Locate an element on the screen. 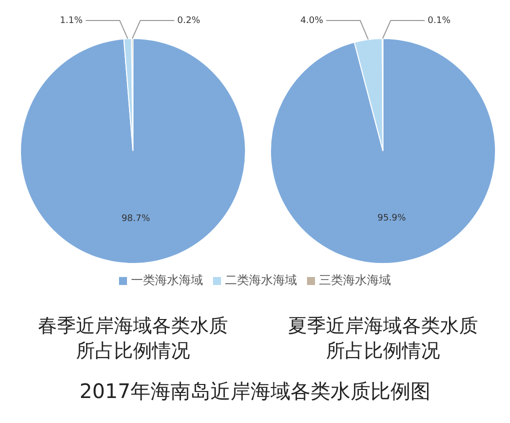 The image size is (510, 423). text: 夏季近岸海域各类水质所占比例情况 is located at coordinates (383, 339).